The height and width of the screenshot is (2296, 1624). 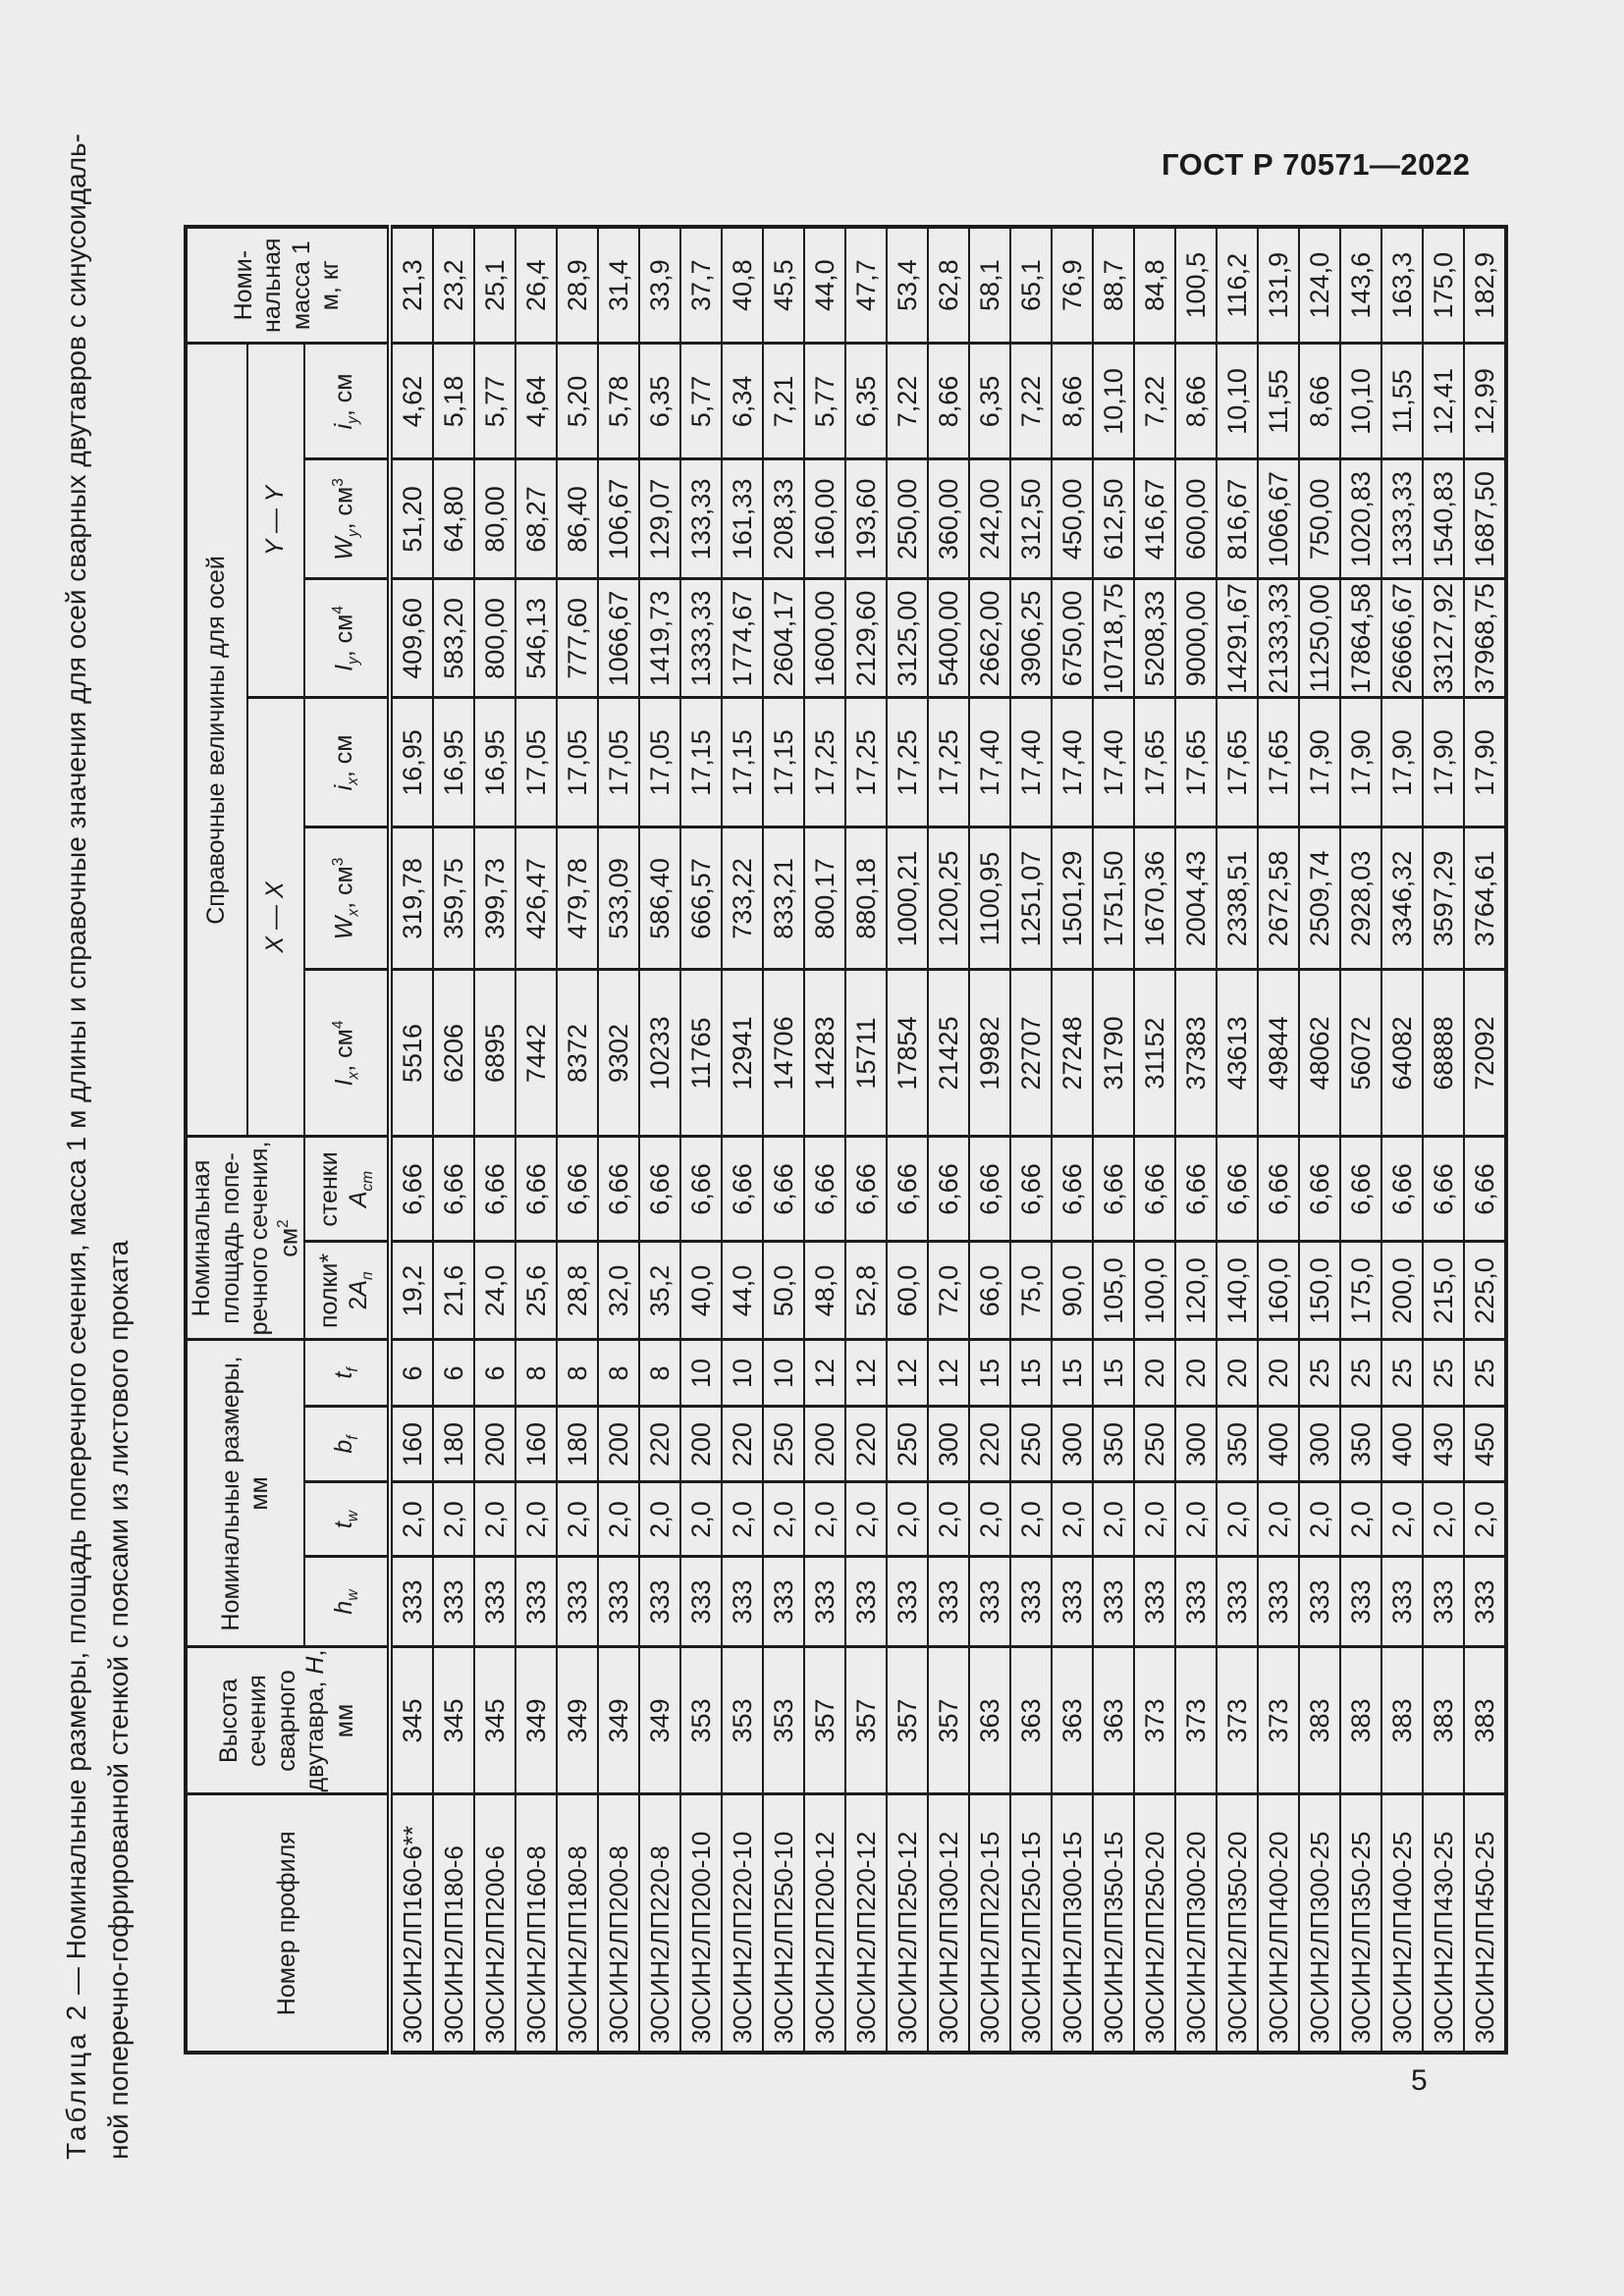 What do you see at coordinates (866, 898) in the screenshot?
I see `cell-Wx: 880,18` at bounding box center [866, 898].